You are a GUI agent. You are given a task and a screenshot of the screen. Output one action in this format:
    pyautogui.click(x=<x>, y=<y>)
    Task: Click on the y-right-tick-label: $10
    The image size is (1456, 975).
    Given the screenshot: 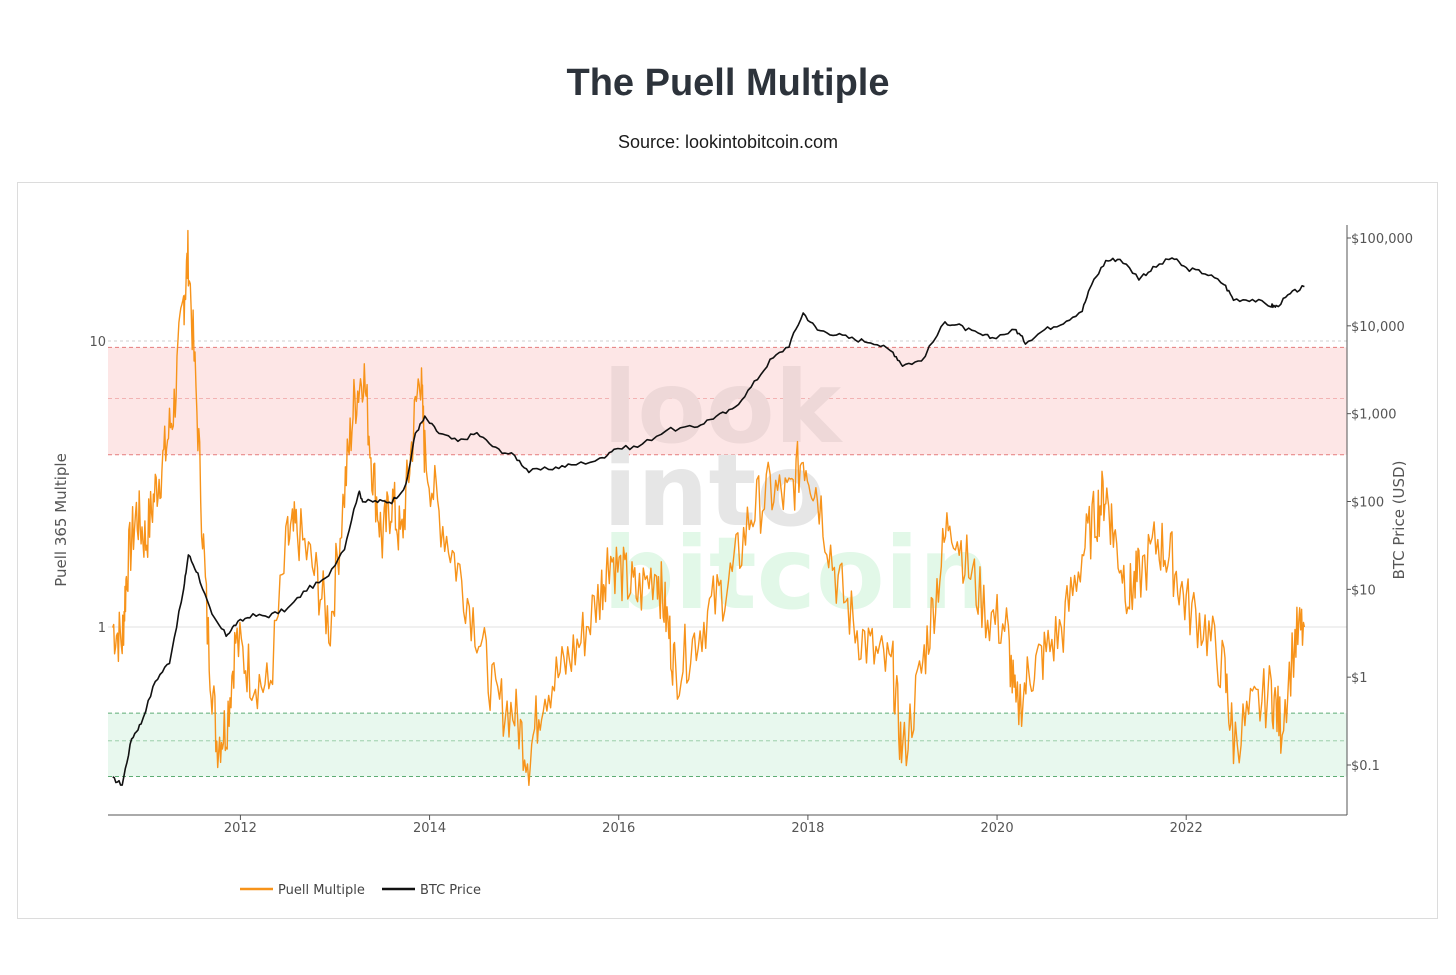 What is the action you would take?
    pyautogui.click(x=1363, y=590)
    